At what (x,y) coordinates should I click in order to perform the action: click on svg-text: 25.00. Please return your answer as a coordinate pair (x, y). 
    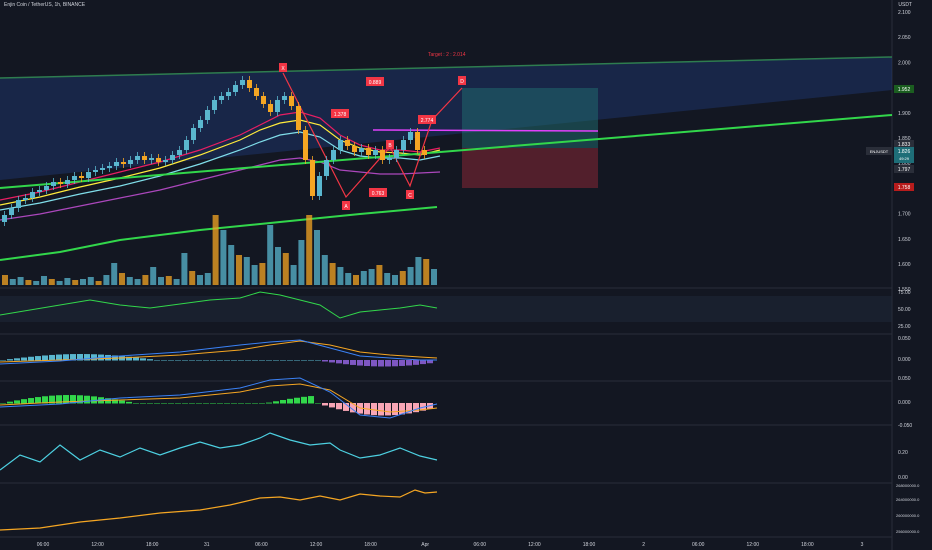
    Looking at the image, I should click on (904, 327).